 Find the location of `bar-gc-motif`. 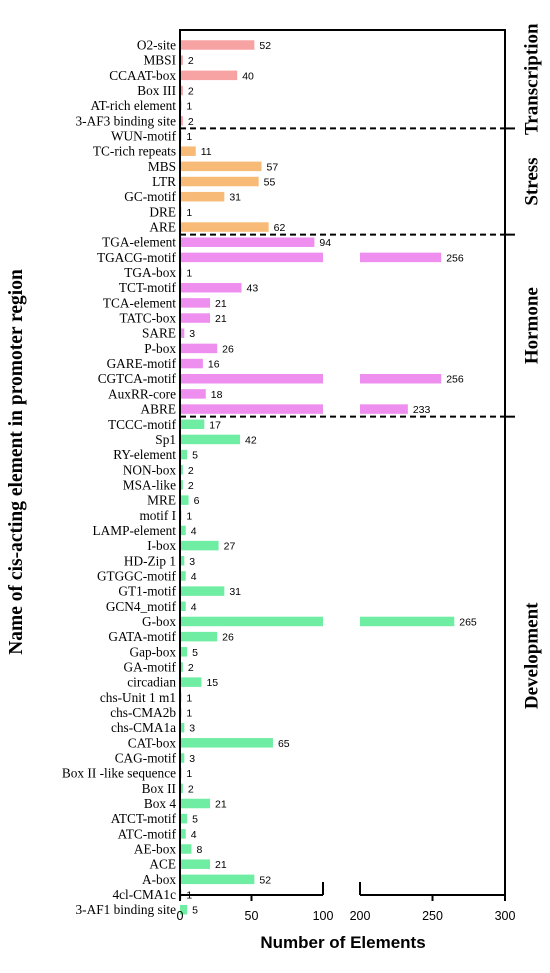

bar-gc-motif is located at coordinates (202, 196).